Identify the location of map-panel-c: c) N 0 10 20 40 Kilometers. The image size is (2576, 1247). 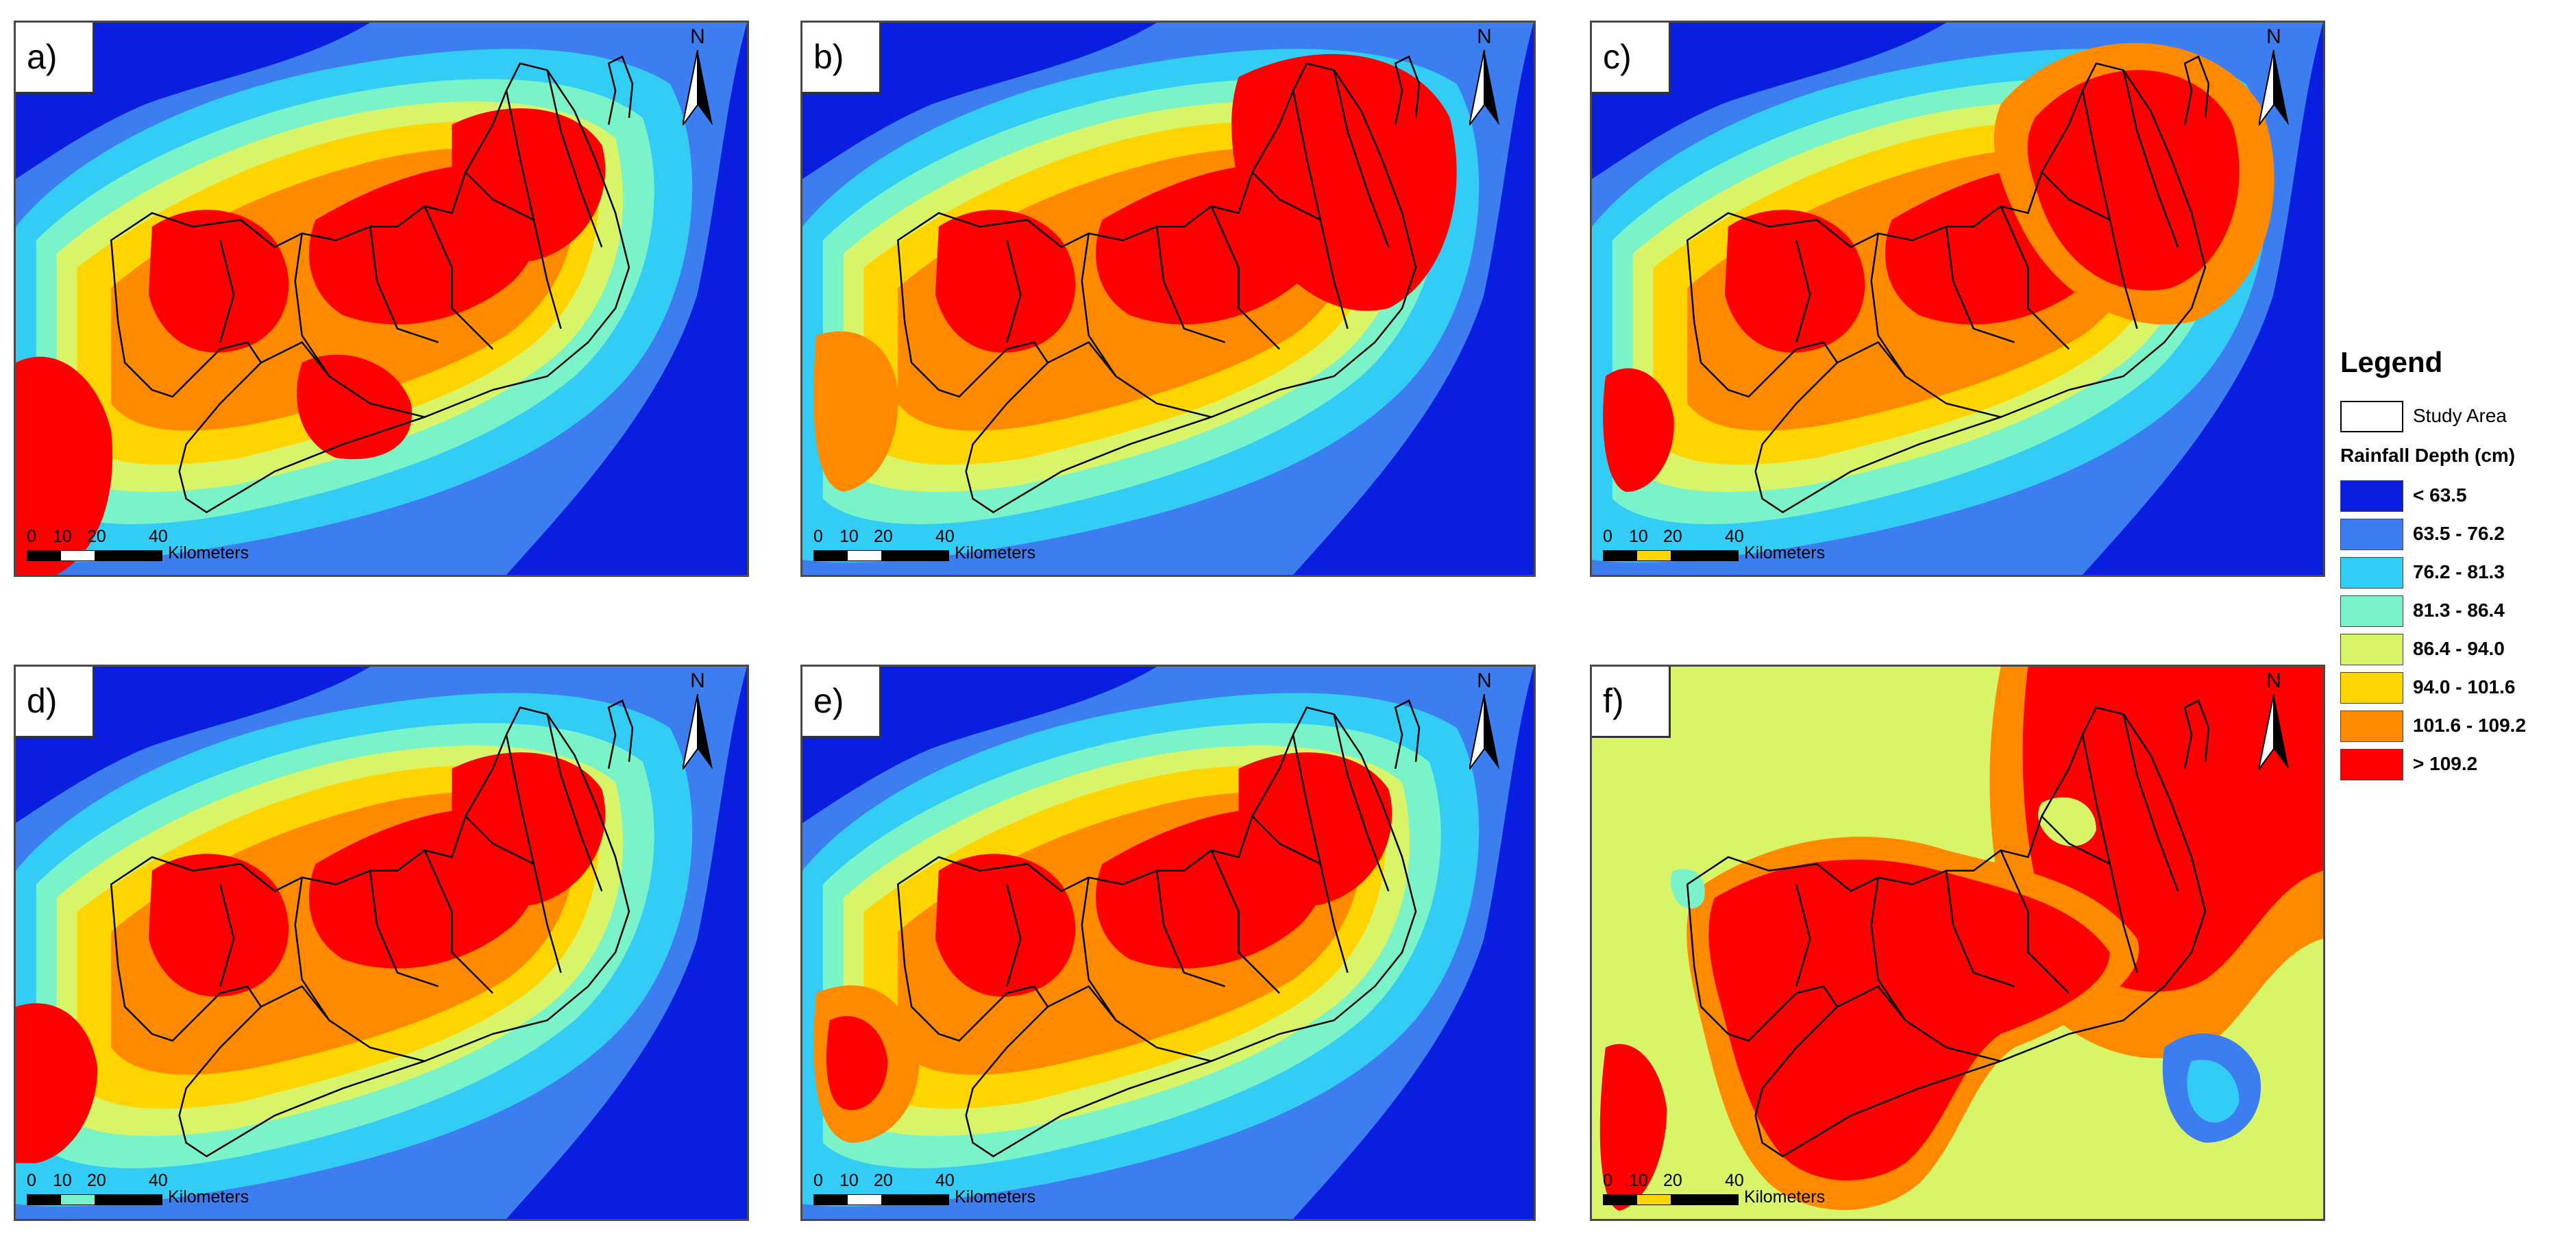
(1958, 299).